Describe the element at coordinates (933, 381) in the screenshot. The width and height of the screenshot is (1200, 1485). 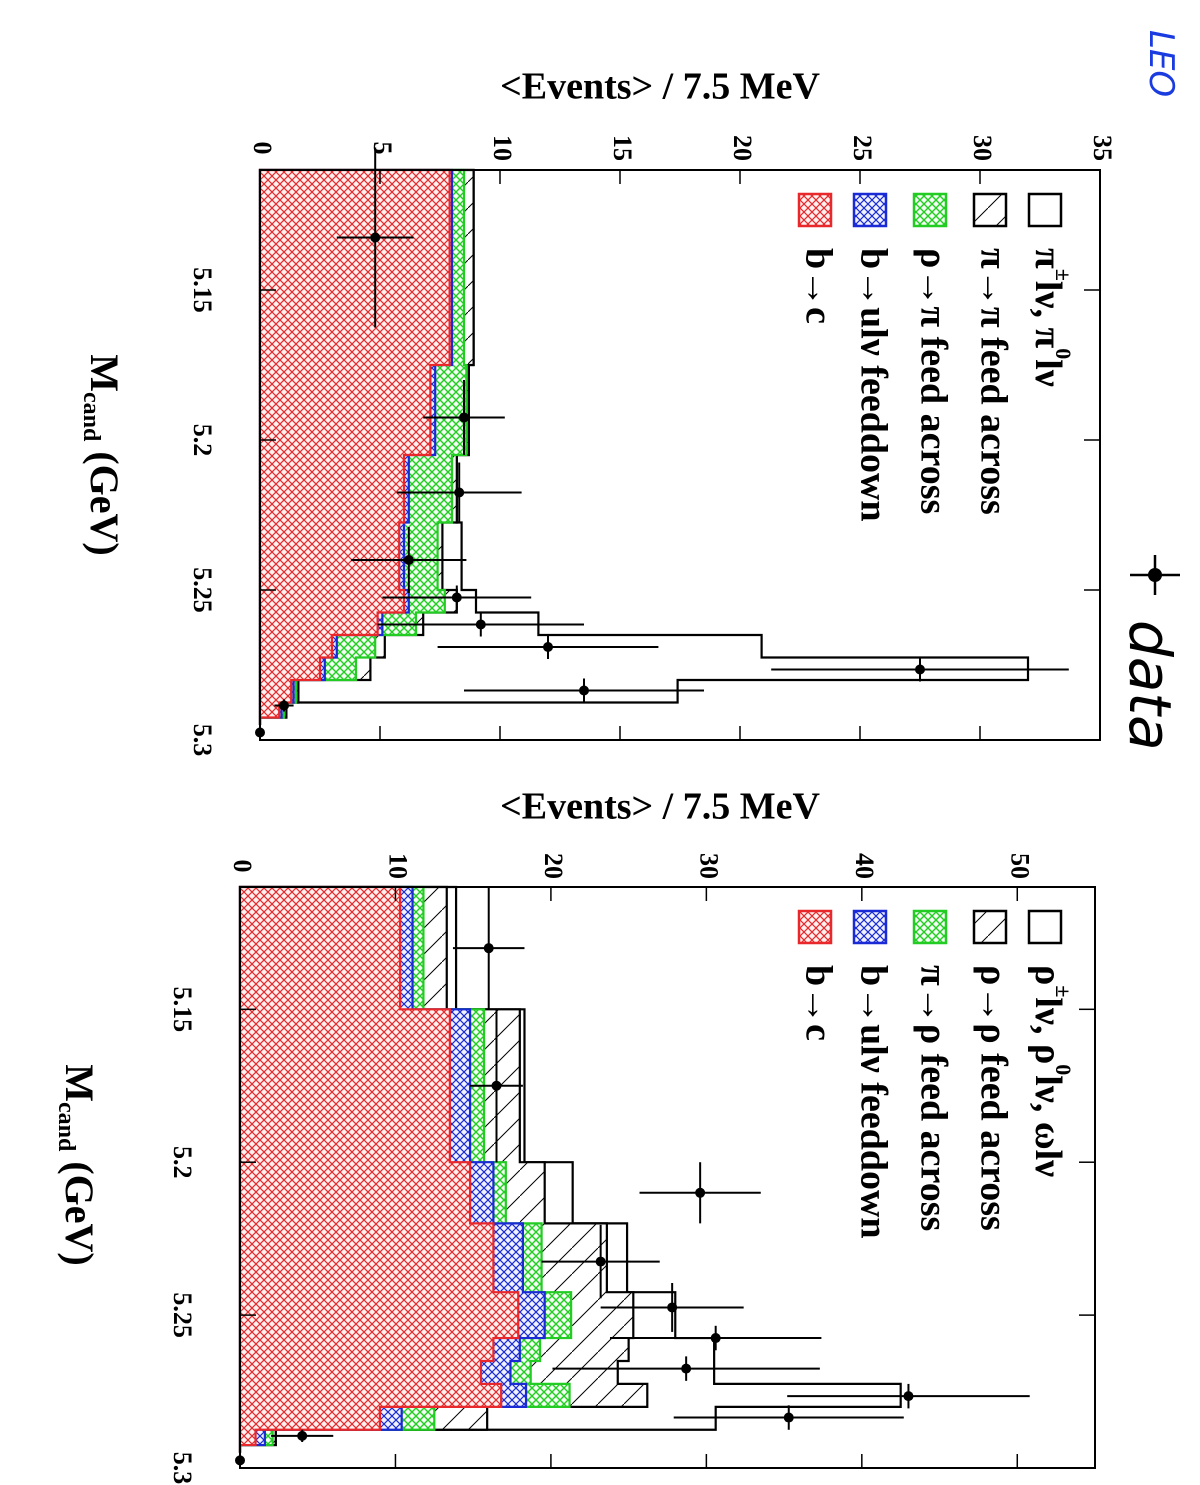
I see `legend-label-cross: ρ→π feed across` at that location.